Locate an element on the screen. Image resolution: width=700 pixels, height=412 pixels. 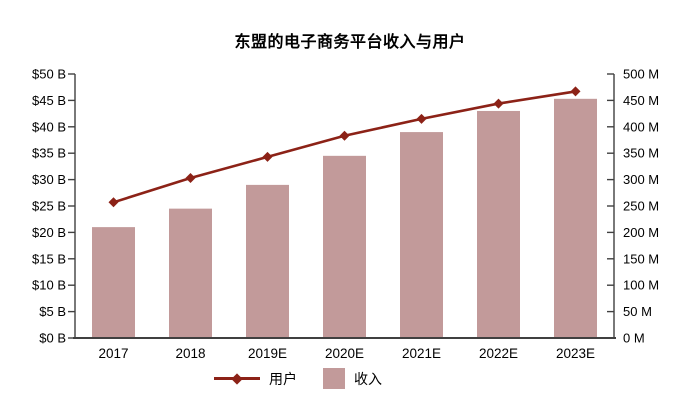
left-axis-tick-label: $45 B is located at coordinates (49, 100).